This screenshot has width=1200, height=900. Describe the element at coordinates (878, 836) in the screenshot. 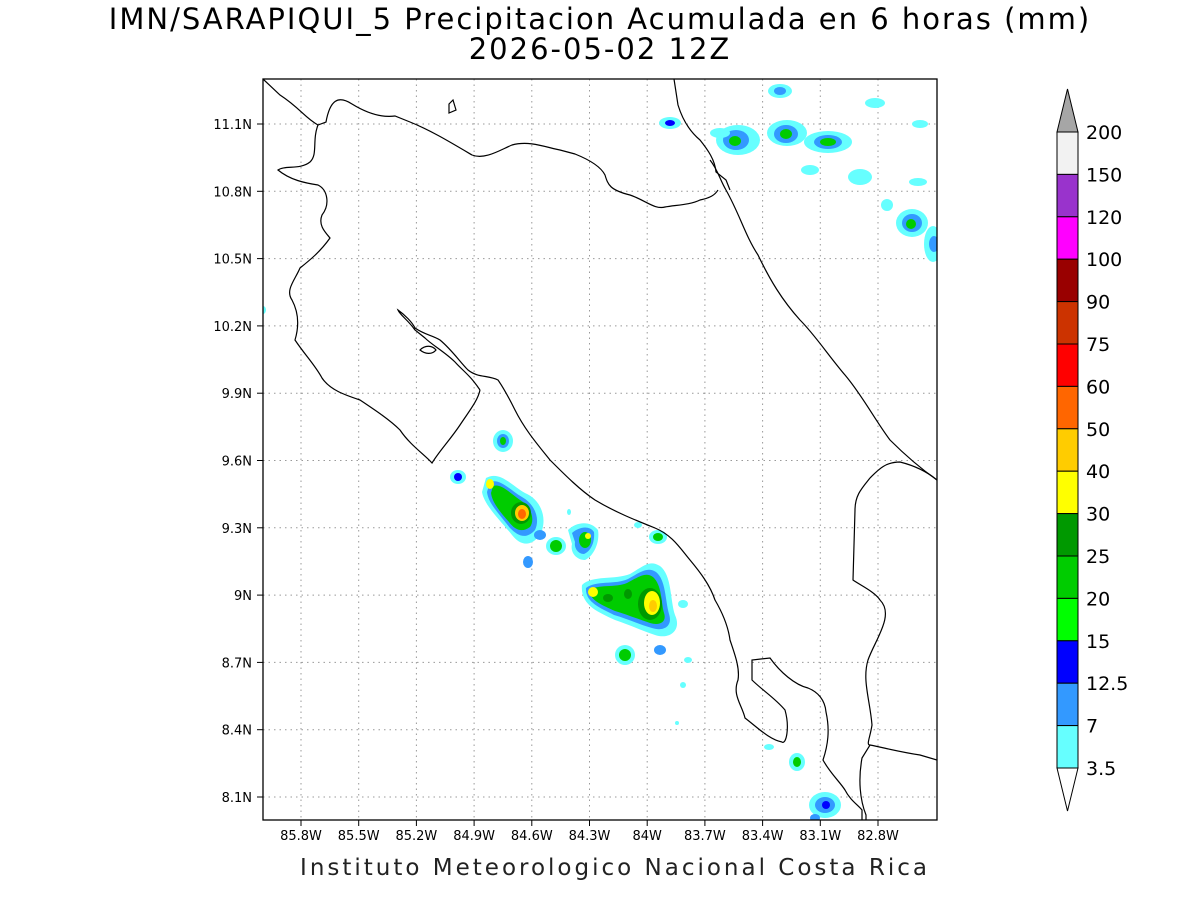

I see `lon-tick-label: 82.8W` at that location.